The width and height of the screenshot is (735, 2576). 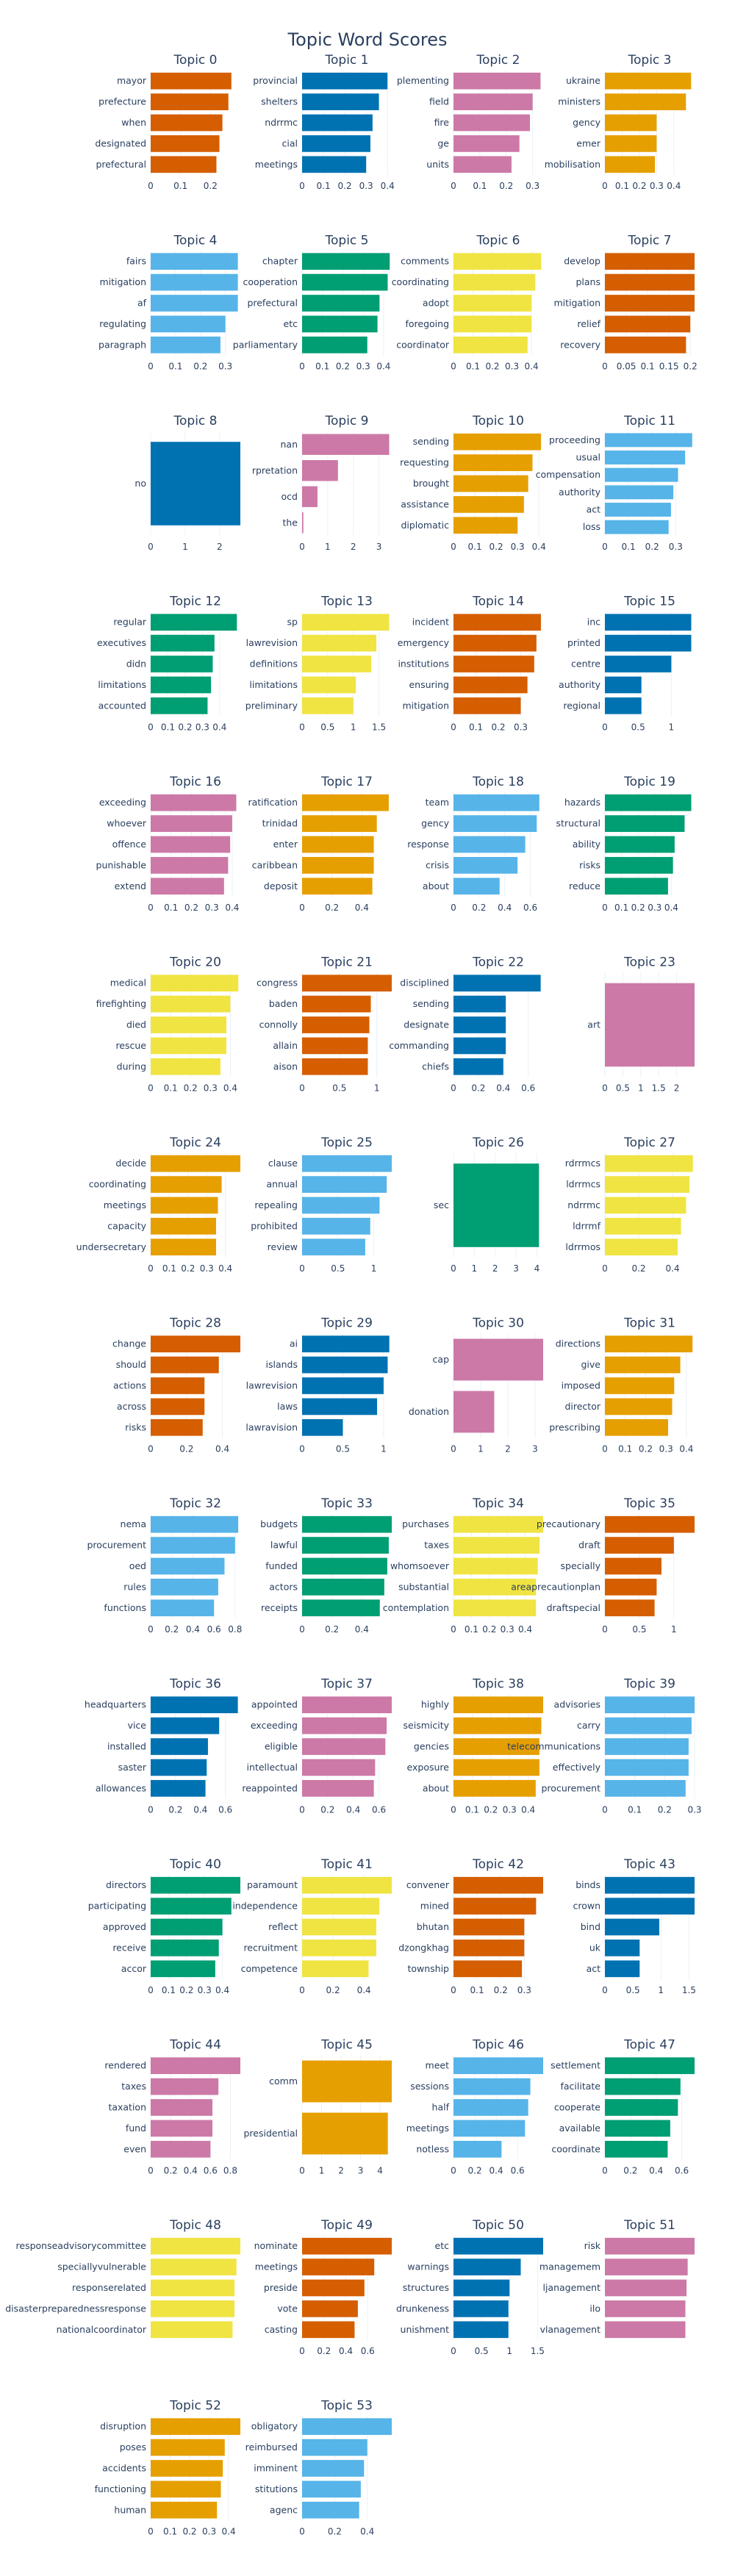 What do you see at coordinates (346, 1142) in the screenshot?
I see `panel-title: Topic 25` at bounding box center [346, 1142].